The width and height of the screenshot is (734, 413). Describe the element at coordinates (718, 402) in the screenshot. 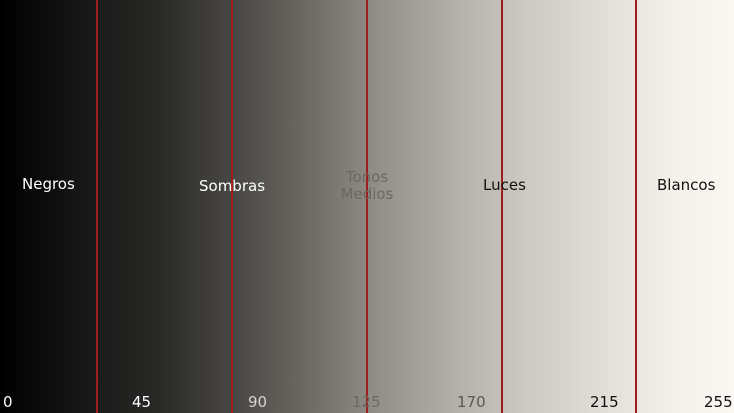

I see `tick-label-255: 255` at that location.